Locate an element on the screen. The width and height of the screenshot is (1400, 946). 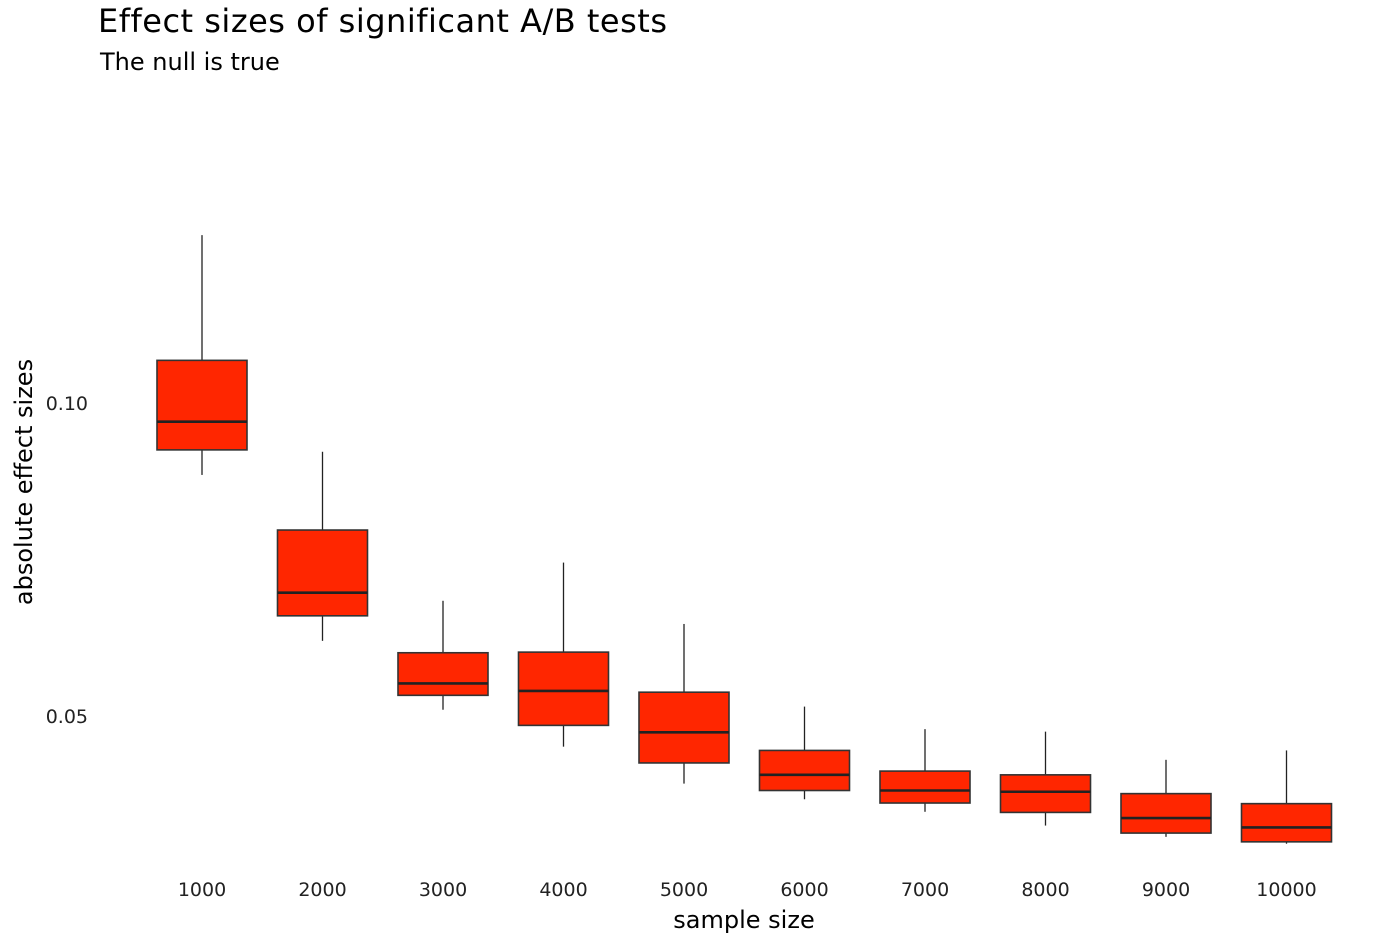
x-tick-label: 4000 is located at coordinates (563, 890).